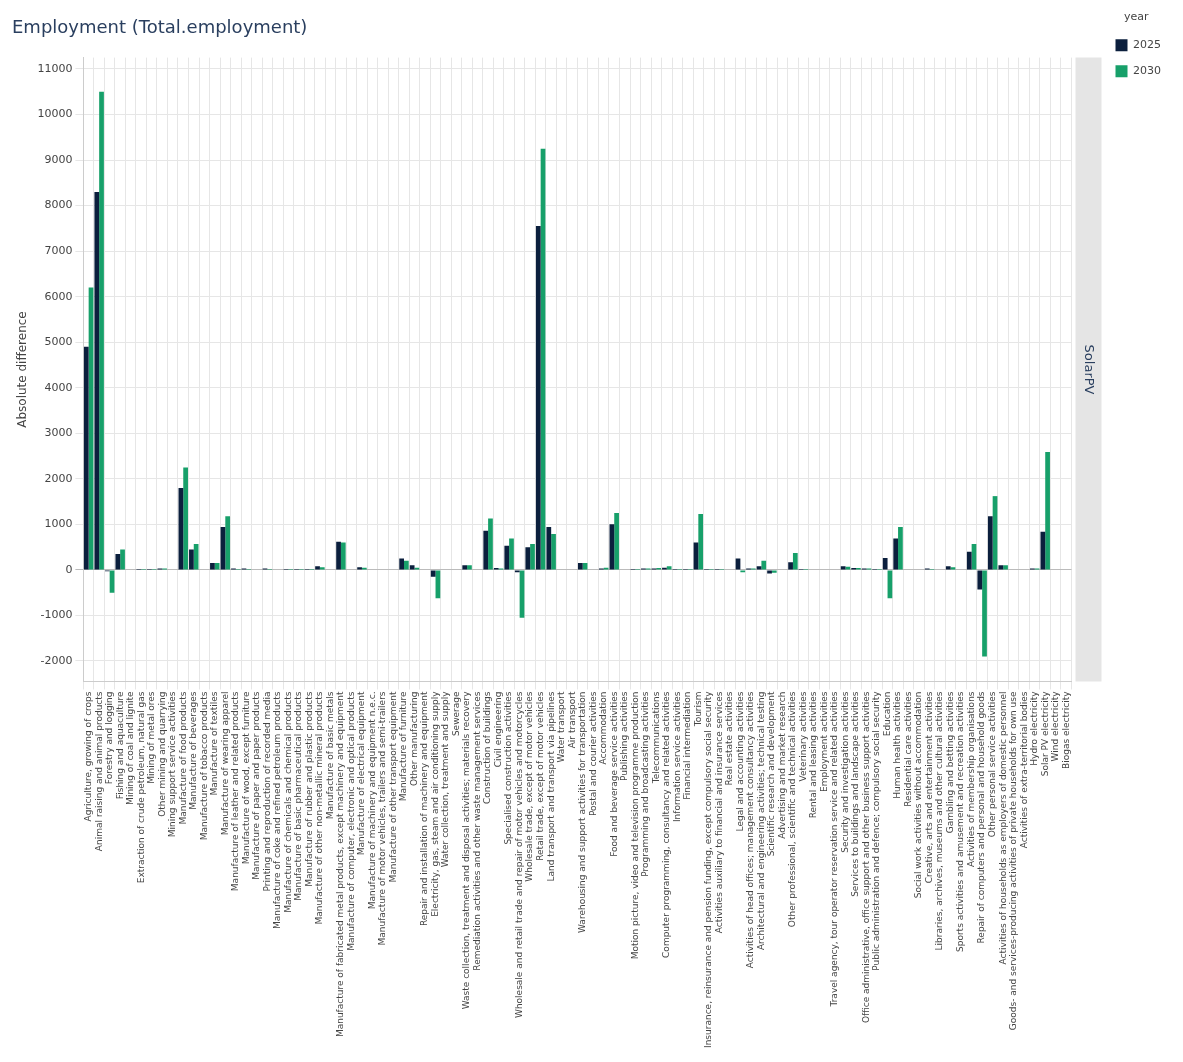 The width and height of the screenshot is (1183, 1062). Describe the element at coordinates (182, 758) in the screenshot. I see `x-tick-label: Manufacture of food products` at that location.